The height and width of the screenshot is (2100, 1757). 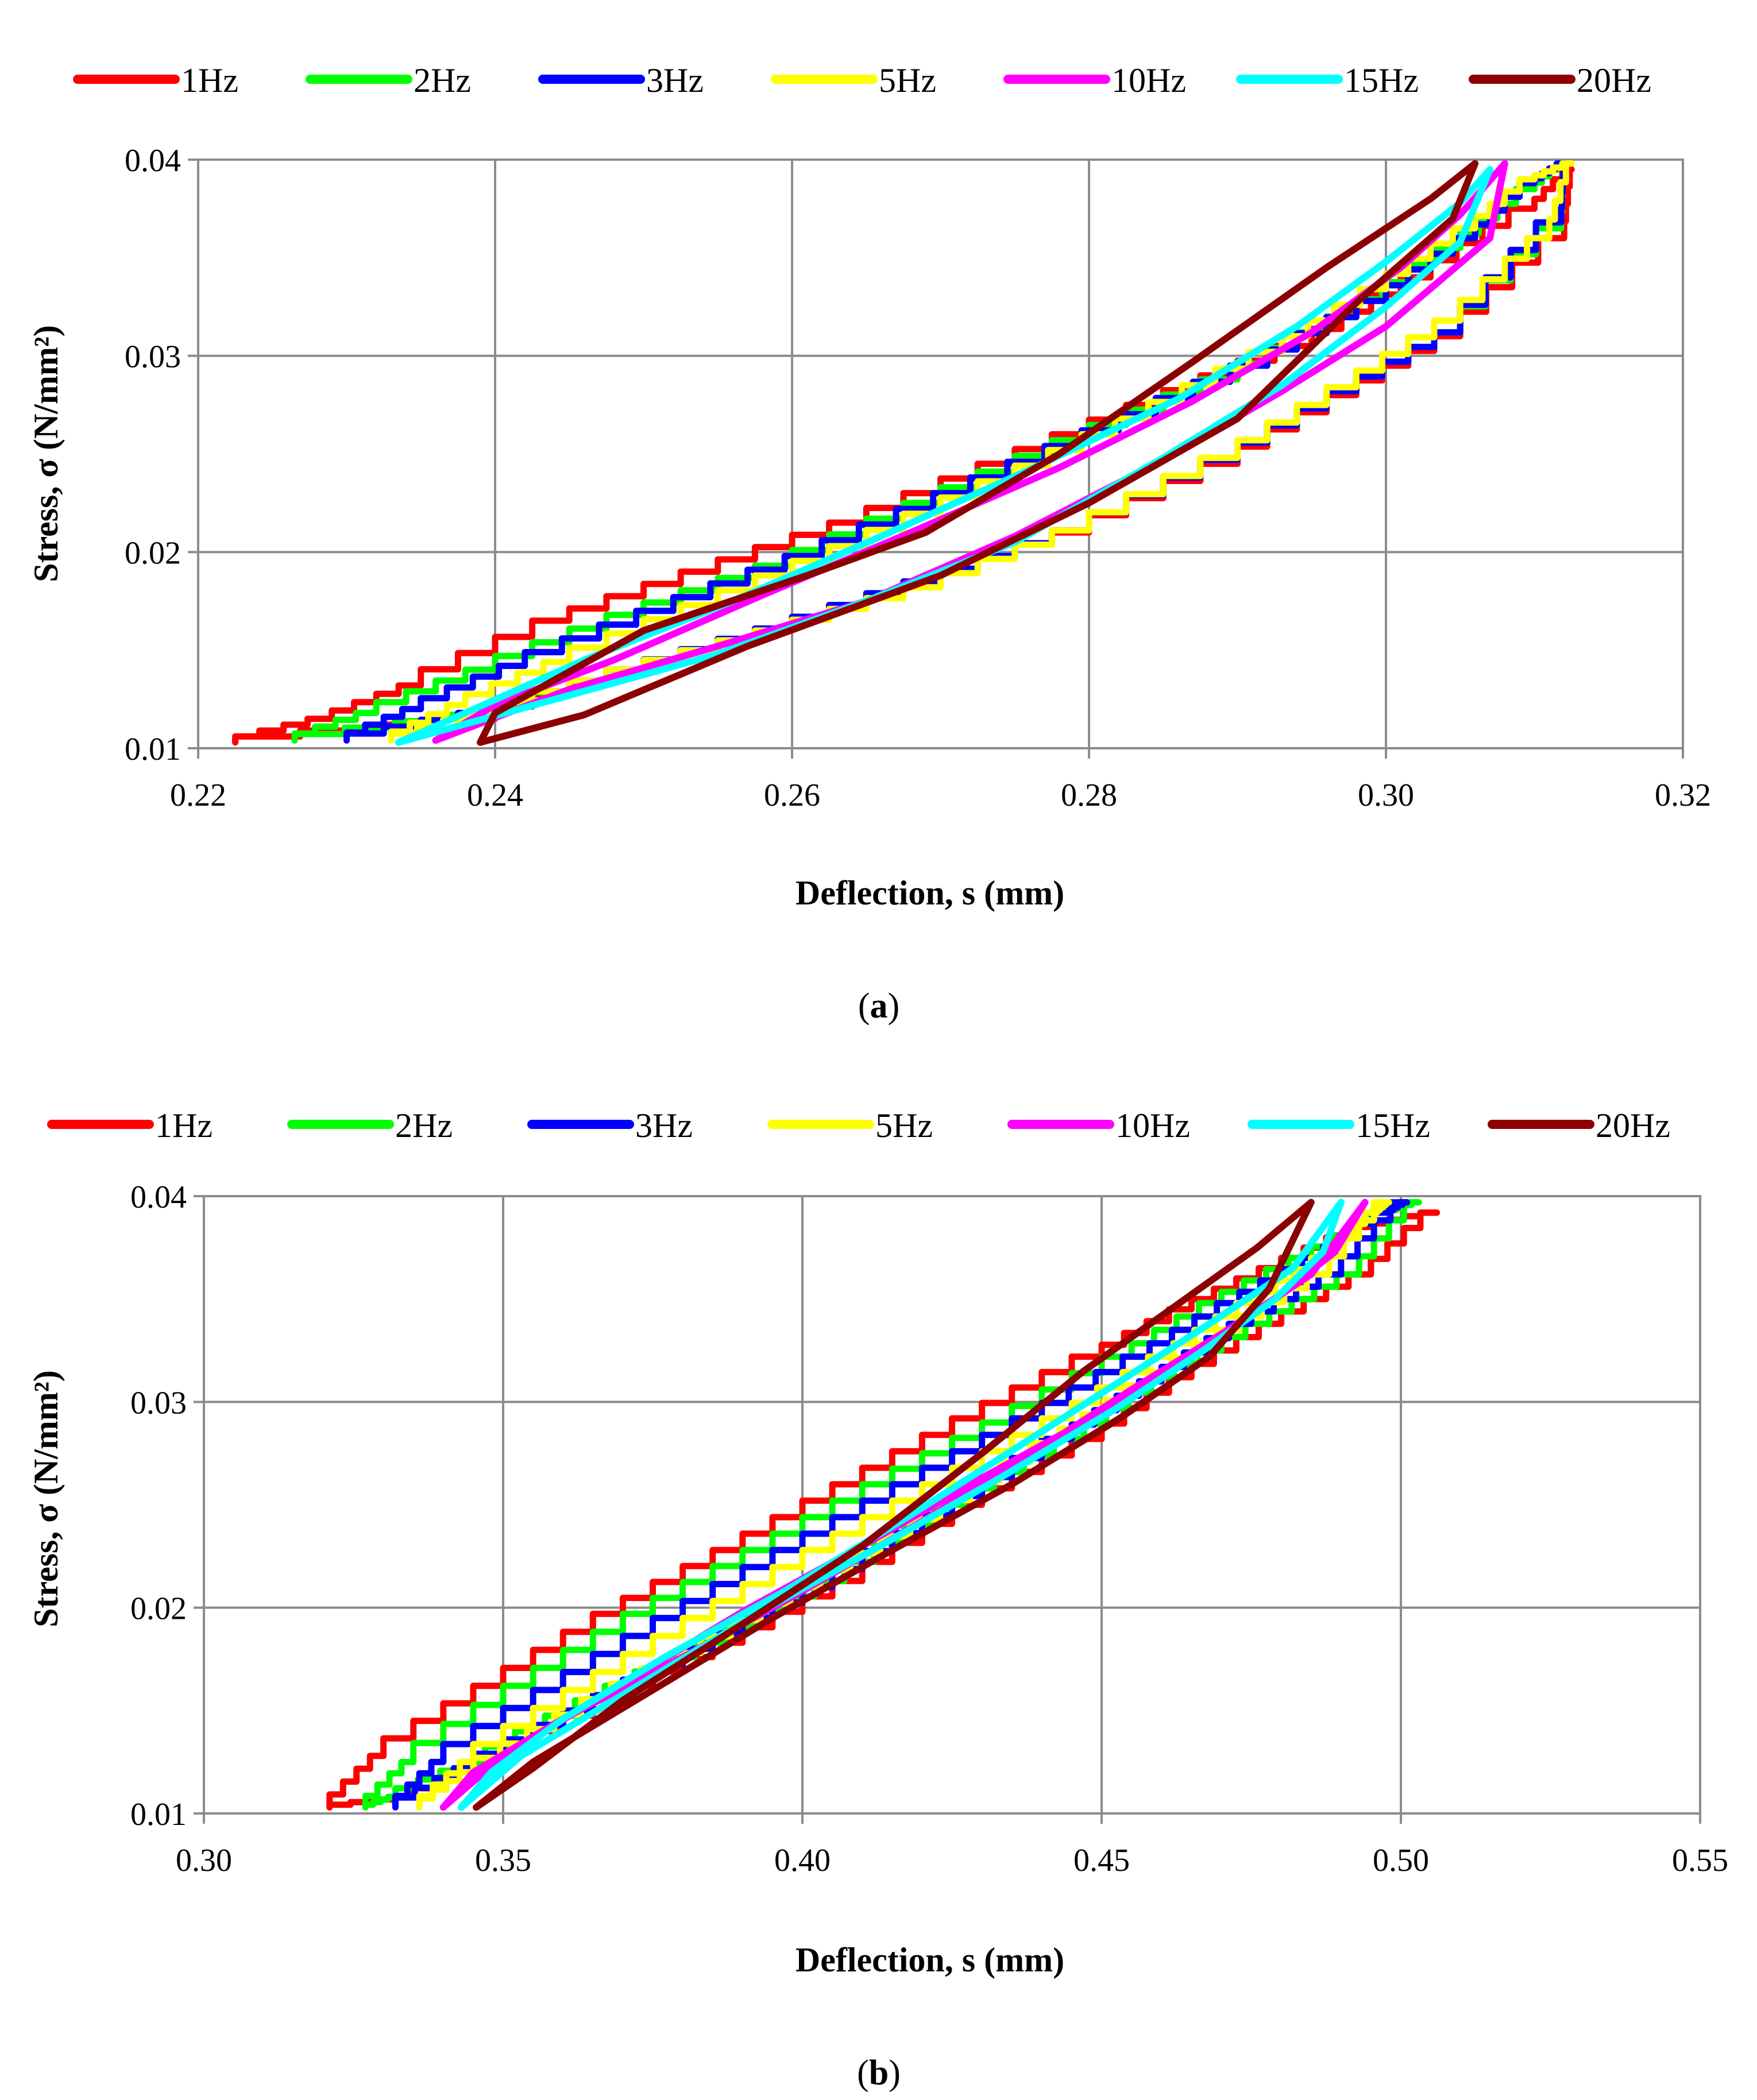 I want to click on series-15hz-loading-b, so click(x=902, y=1504).